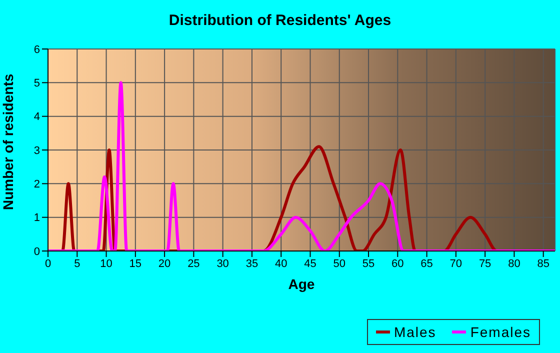  Describe the element at coordinates (415, 332) in the screenshot. I see `legend-label: Males` at that location.